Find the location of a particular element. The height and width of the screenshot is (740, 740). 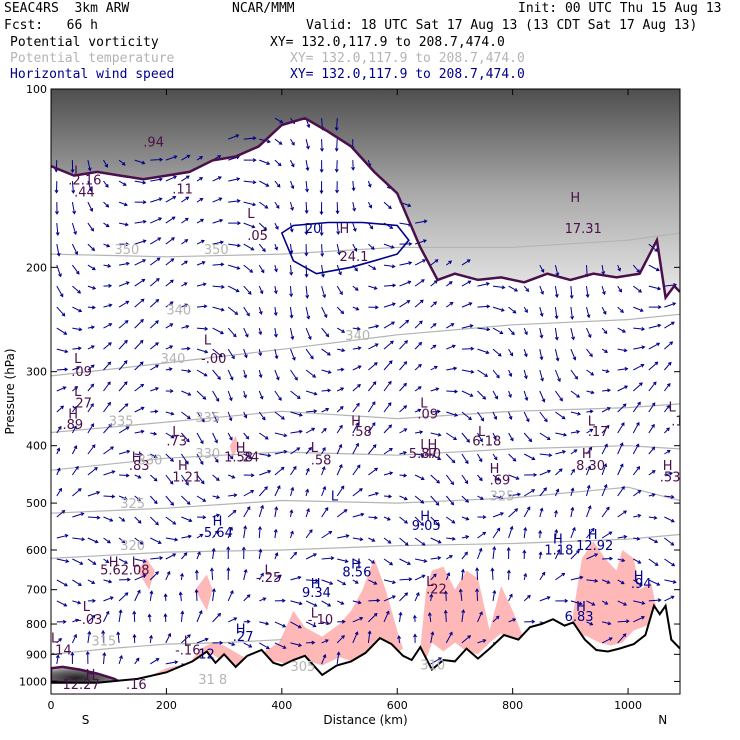

field-label-28: 17.31 is located at coordinates (583, 229).